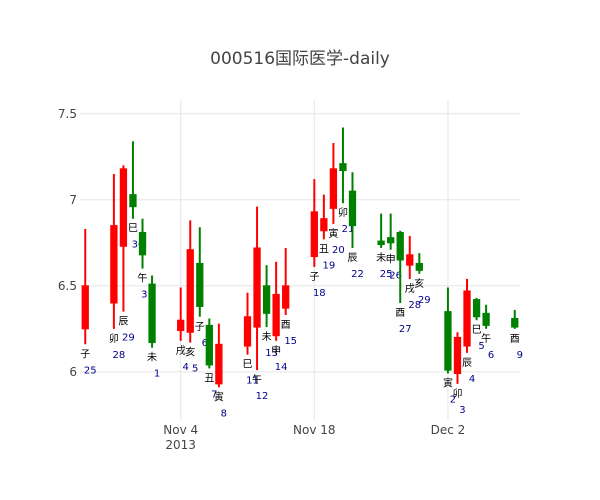 The image size is (600, 500). Describe the element at coordinates (157, 374) in the screenshot. I see `candle-day-label: 1` at that location.